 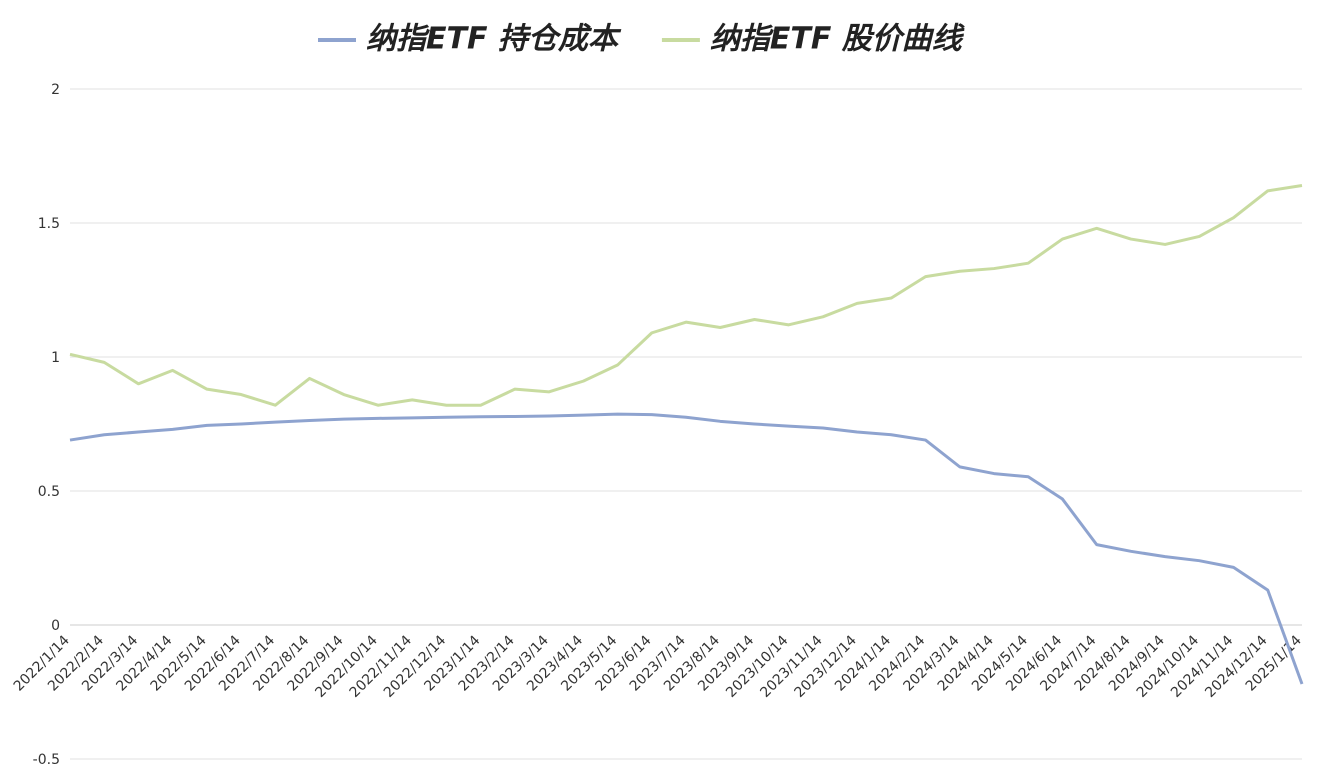 What do you see at coordinates (55, 626) in the screenshot?
I see `y-tick-label: 0` at bounding box center [55, 626].